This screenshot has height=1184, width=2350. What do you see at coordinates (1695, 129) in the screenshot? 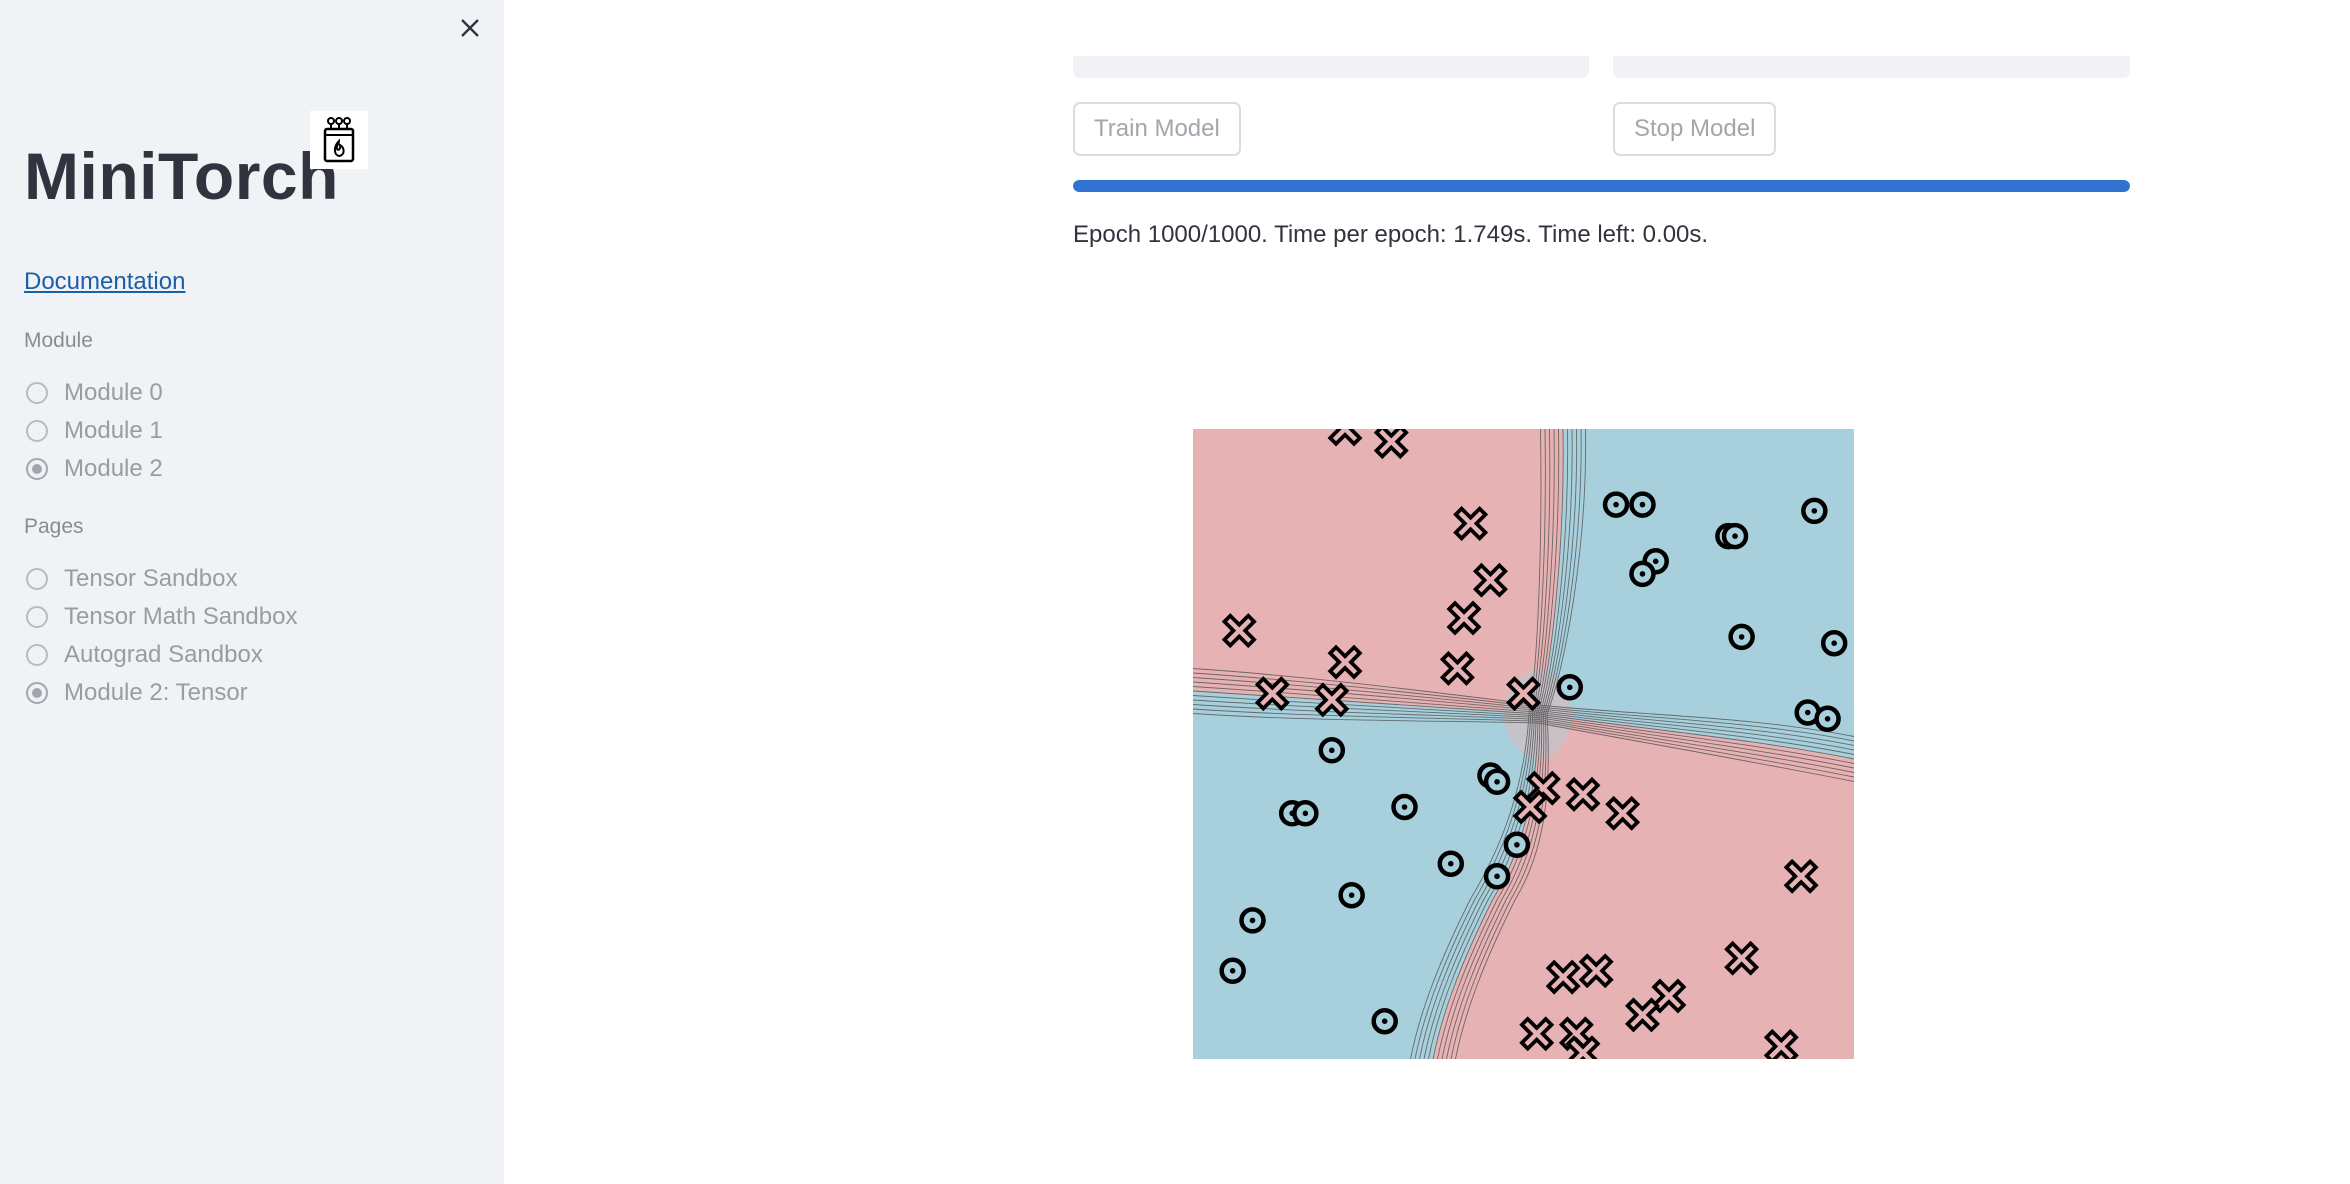
I see `stop-model-button: Stop Model` at bounding box center [1695, 129].